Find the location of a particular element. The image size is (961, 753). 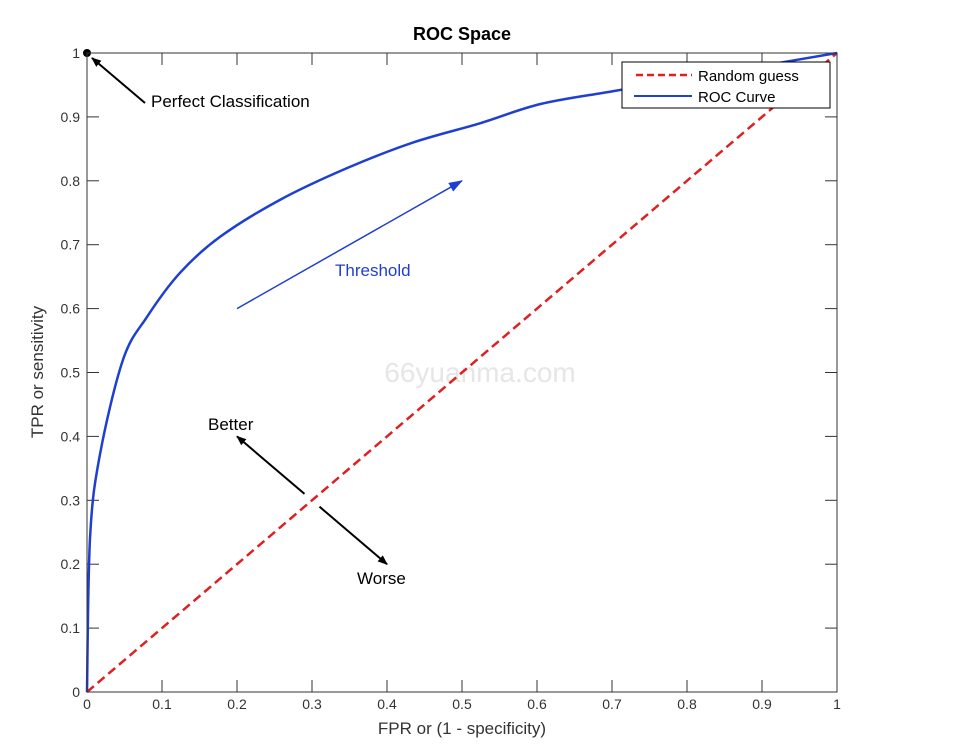

y-tick-label: 0.9 is located at coordinates (71, 117).